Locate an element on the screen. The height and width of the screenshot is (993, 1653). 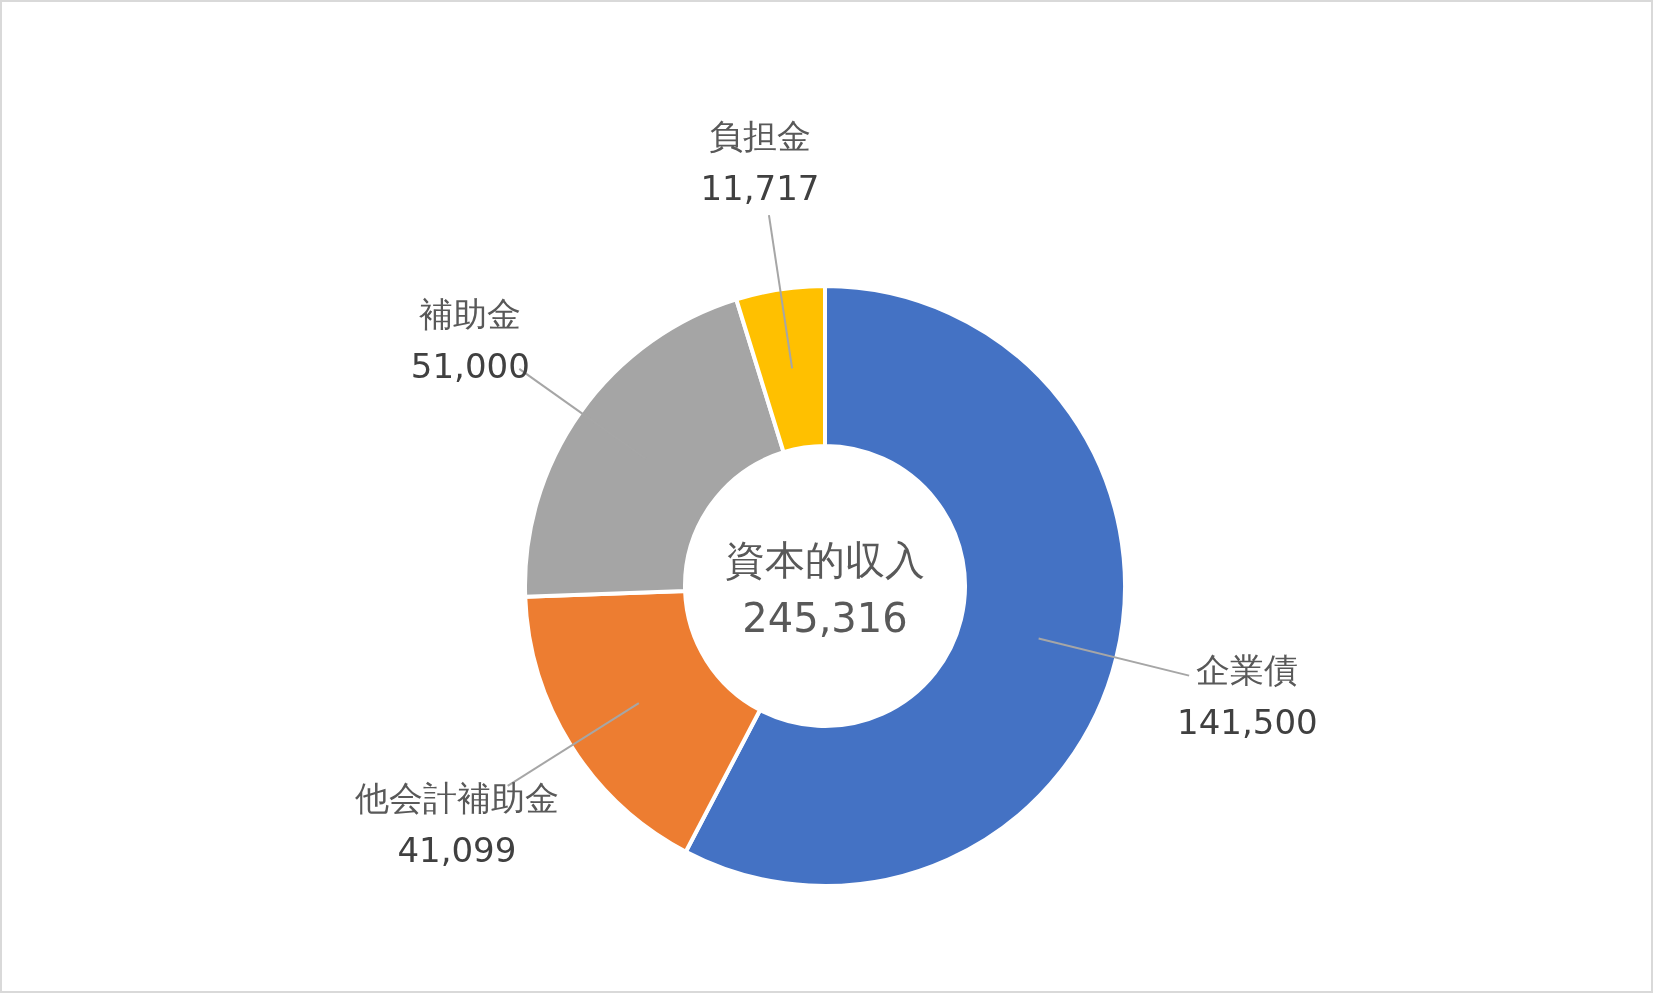
slice-label: 企業債 is located at coordinates (1247, 669).